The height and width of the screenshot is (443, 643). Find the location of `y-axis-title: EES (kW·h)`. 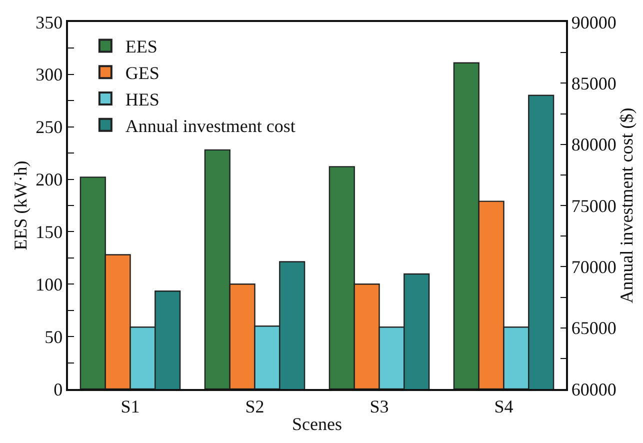

y-axis-title: EES (kW·h) is located at coordinates (20, 205).